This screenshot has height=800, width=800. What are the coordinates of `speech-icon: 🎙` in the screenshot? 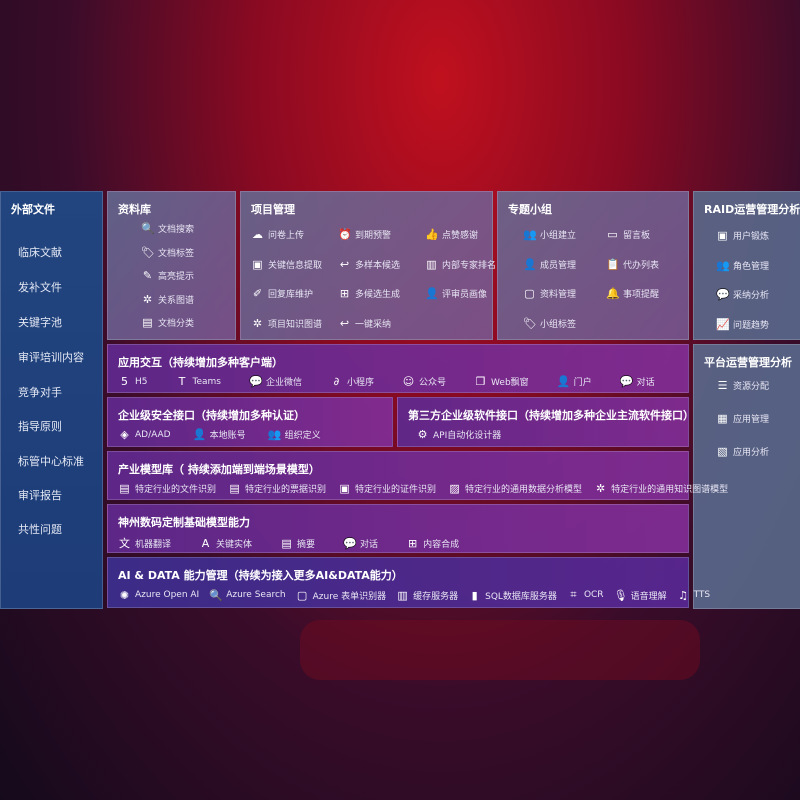 It's located at (620, 595).